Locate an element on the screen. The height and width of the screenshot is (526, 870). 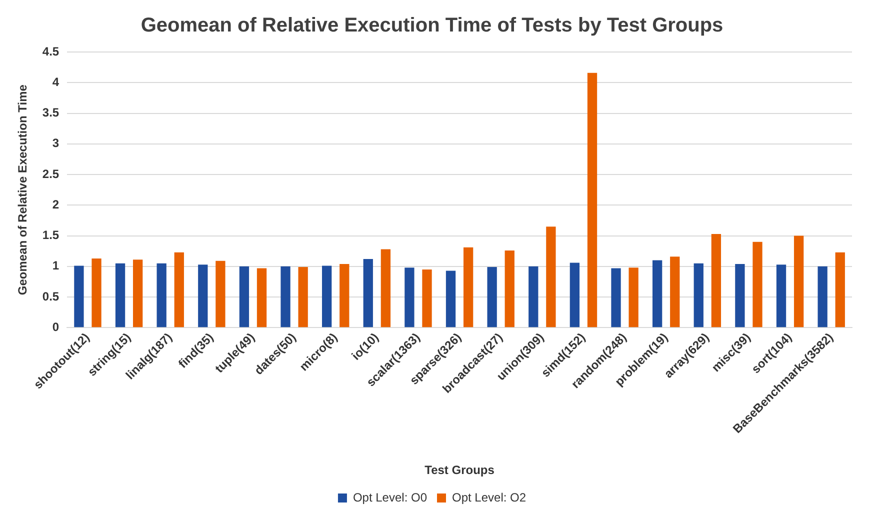
legend-label: Opt Level: O0 is located at coordinates (390, 497).